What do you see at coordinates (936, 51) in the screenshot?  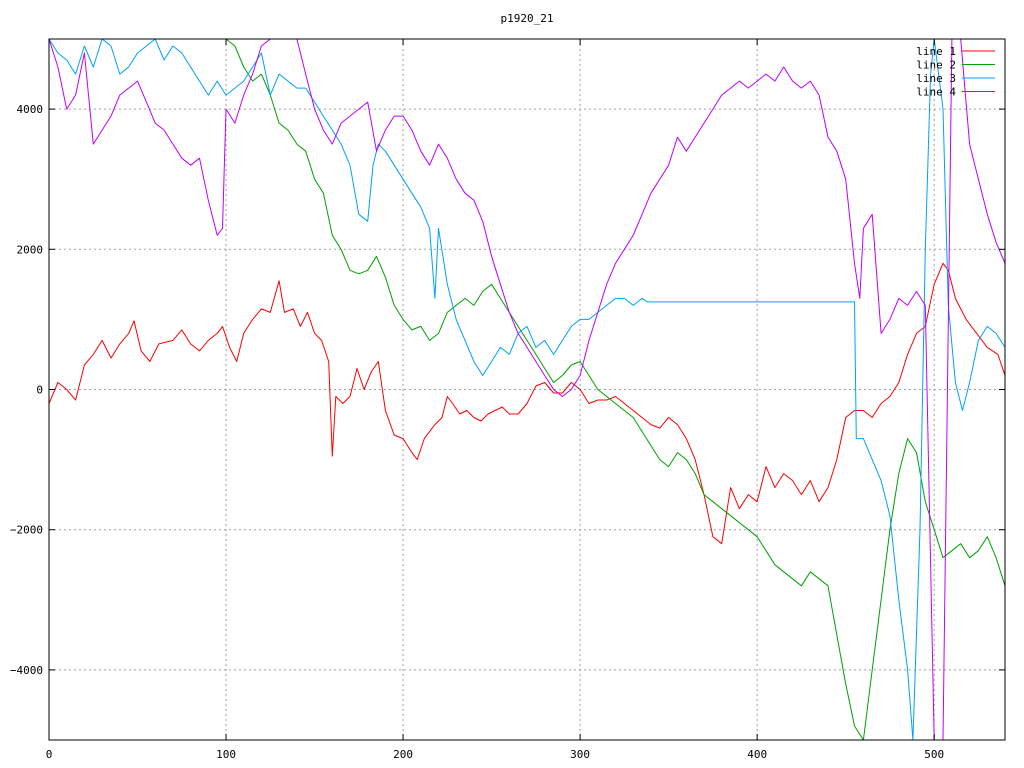 I see `legend-label: line 1` at bounding box center [936, 51].